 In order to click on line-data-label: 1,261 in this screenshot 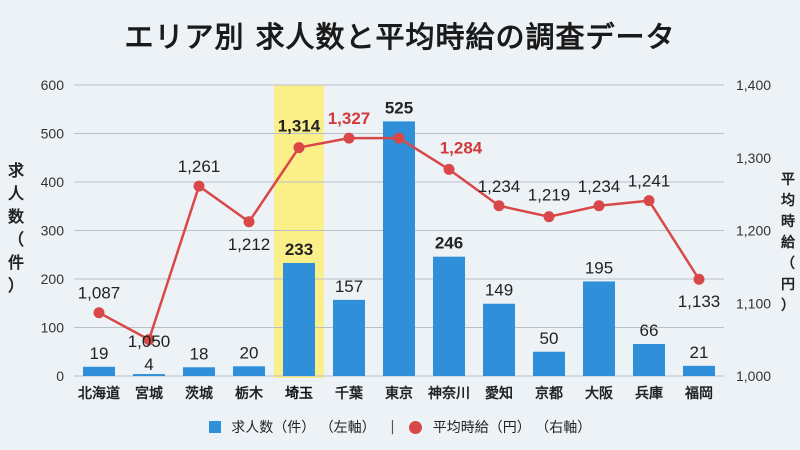, I will do `click(199, 166)`.